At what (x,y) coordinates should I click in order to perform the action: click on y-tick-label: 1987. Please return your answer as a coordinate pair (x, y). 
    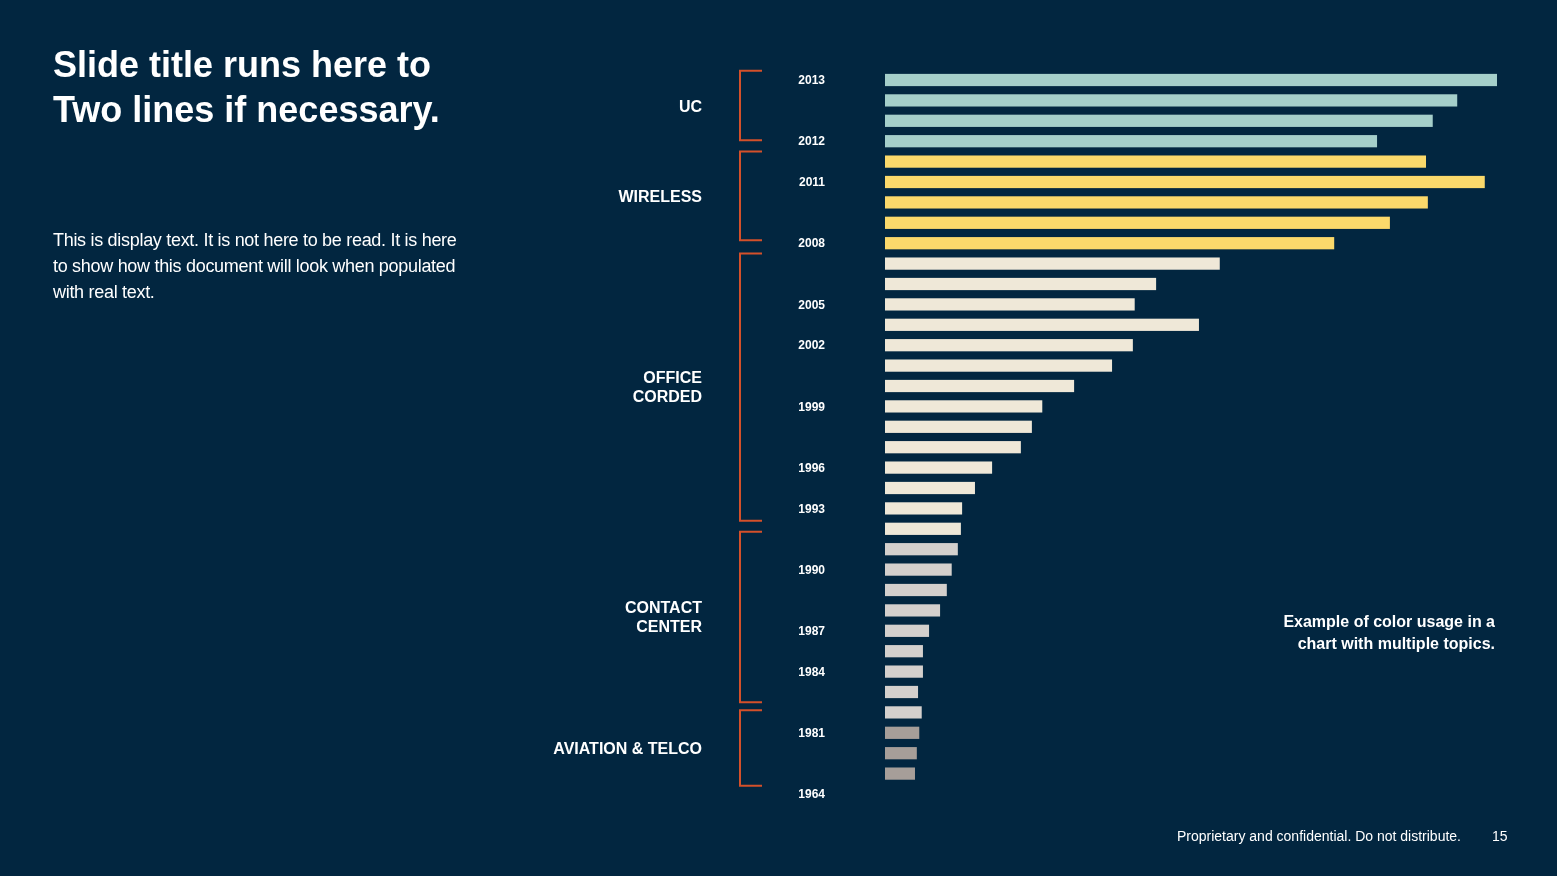
    Looking at the image, I should click on (812, 631).